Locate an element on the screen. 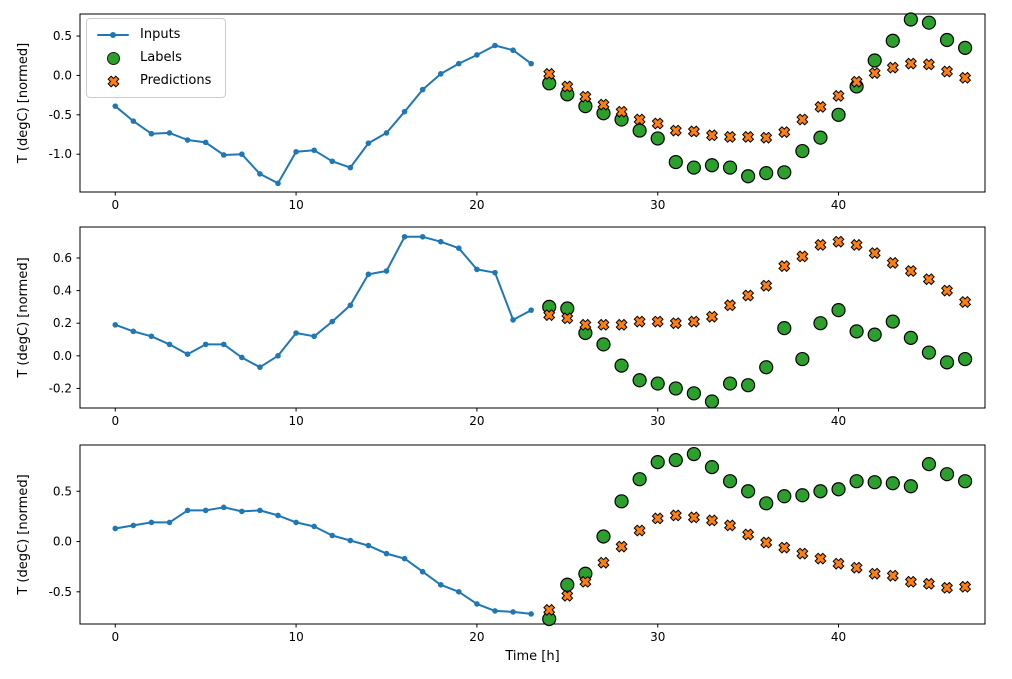  line-sample is located at coordinates (113, 35).